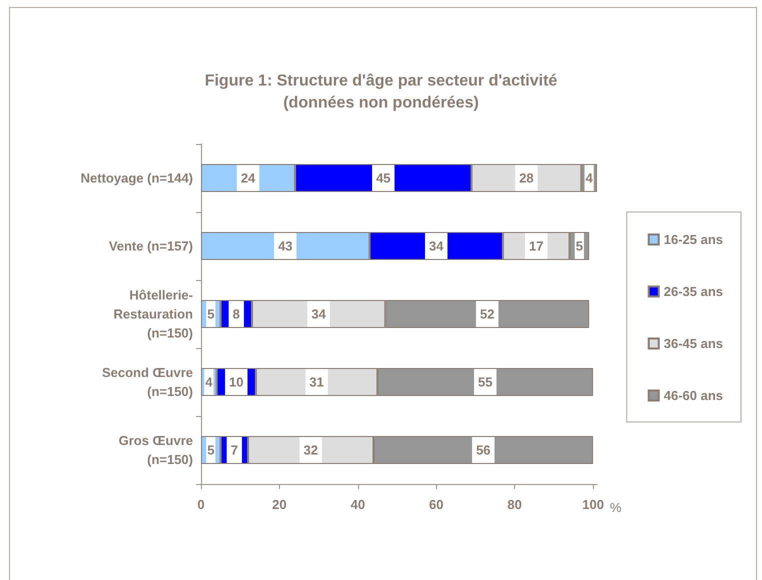 The image size is (762, 580). Describe the element at coordinates (436, 504) in the screenshot. I see `x-tick-label: 60` at that location.